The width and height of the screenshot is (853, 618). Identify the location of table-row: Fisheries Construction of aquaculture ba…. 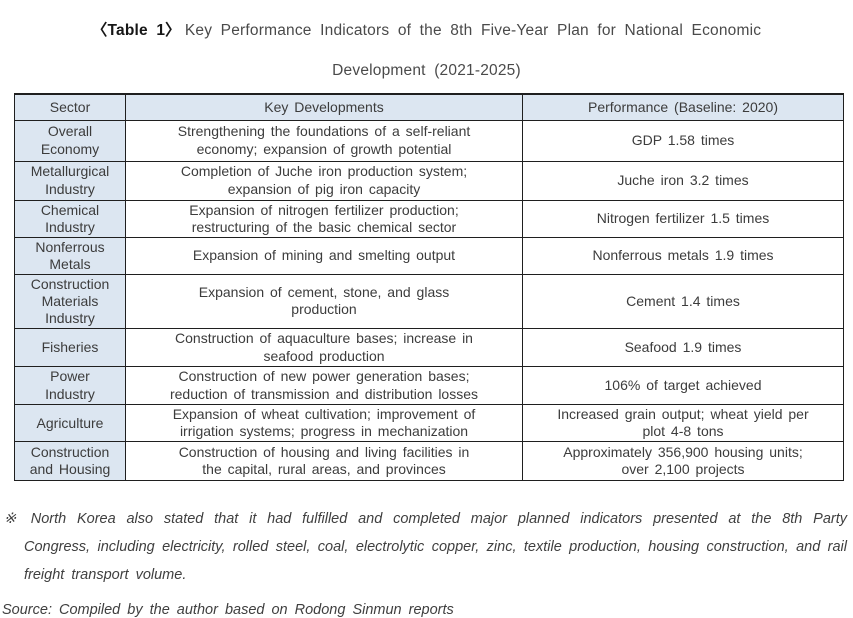
(429, 348).